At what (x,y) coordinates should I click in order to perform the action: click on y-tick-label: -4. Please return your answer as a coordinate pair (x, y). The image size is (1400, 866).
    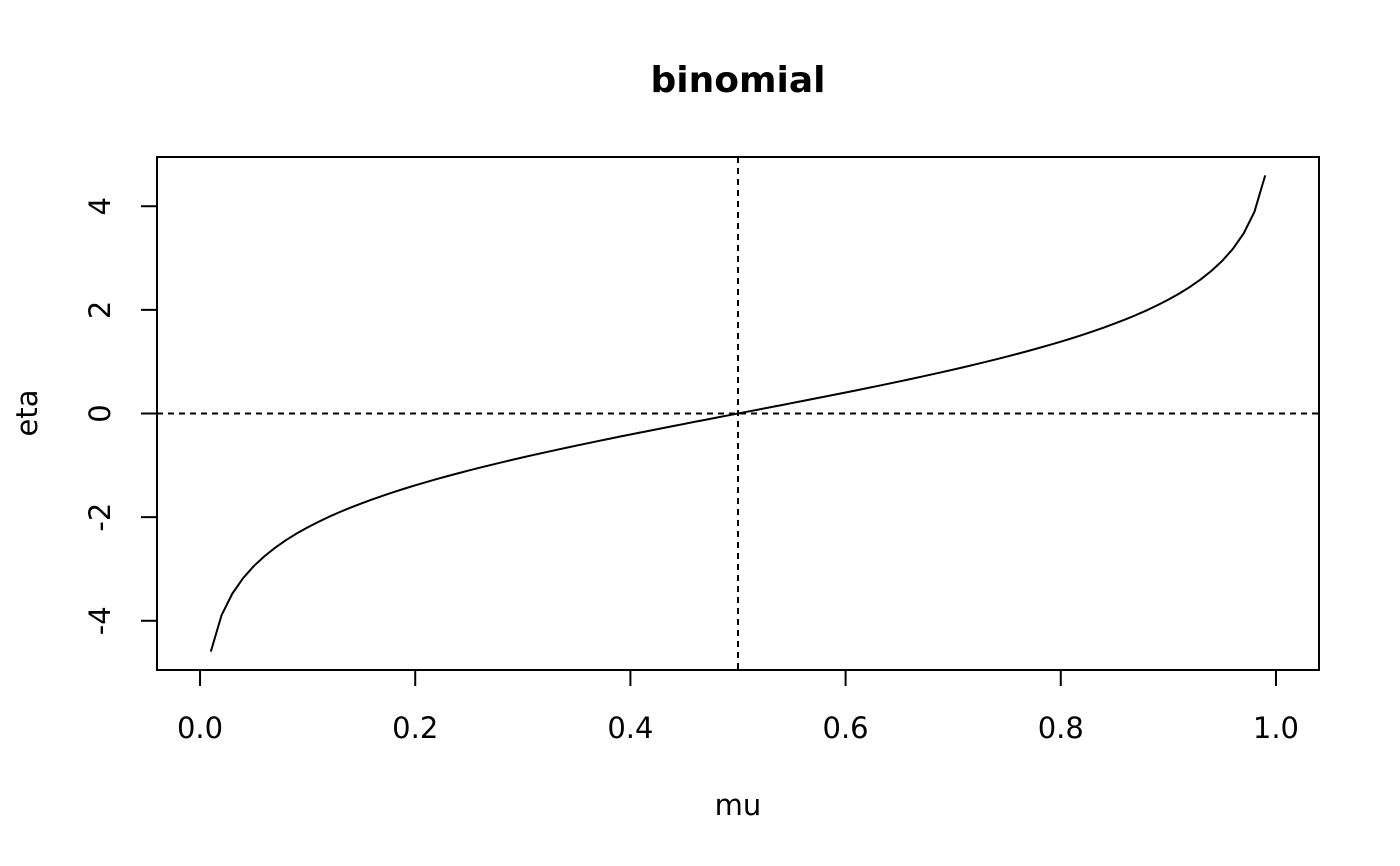
    Looking at the image, I should click on (100, 620).